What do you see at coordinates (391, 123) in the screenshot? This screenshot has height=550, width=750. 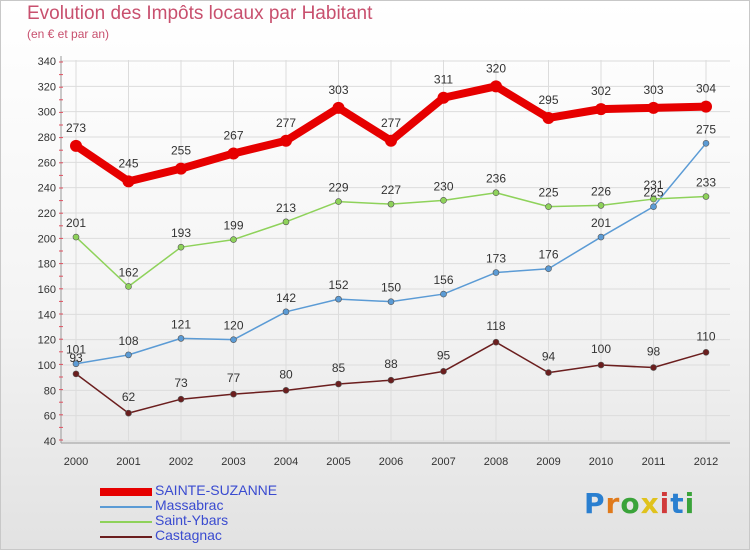 I see `data-label-sainte-suzanne: 277` at bounding box center [391, 123].